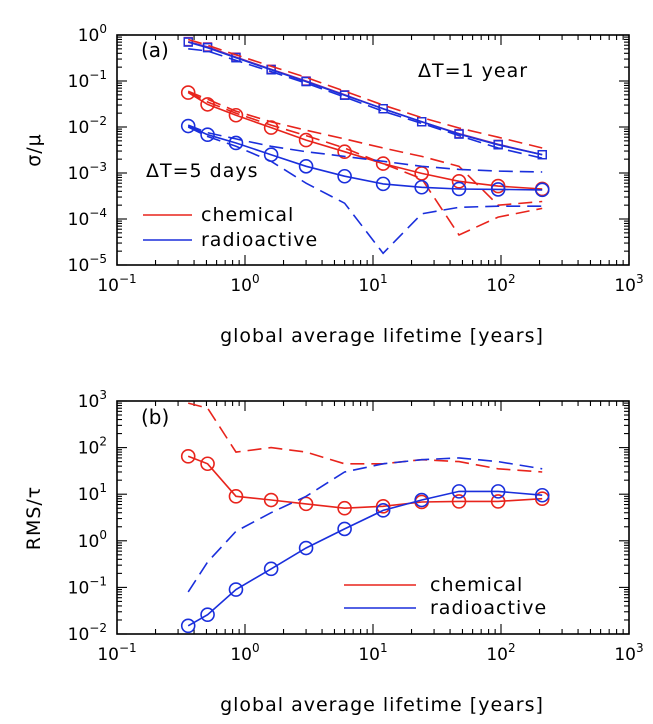 Image resolution: width=653 pixels, height=724 pixels. I want to click on series-a-4-chemical-solid, so click(365, 140).